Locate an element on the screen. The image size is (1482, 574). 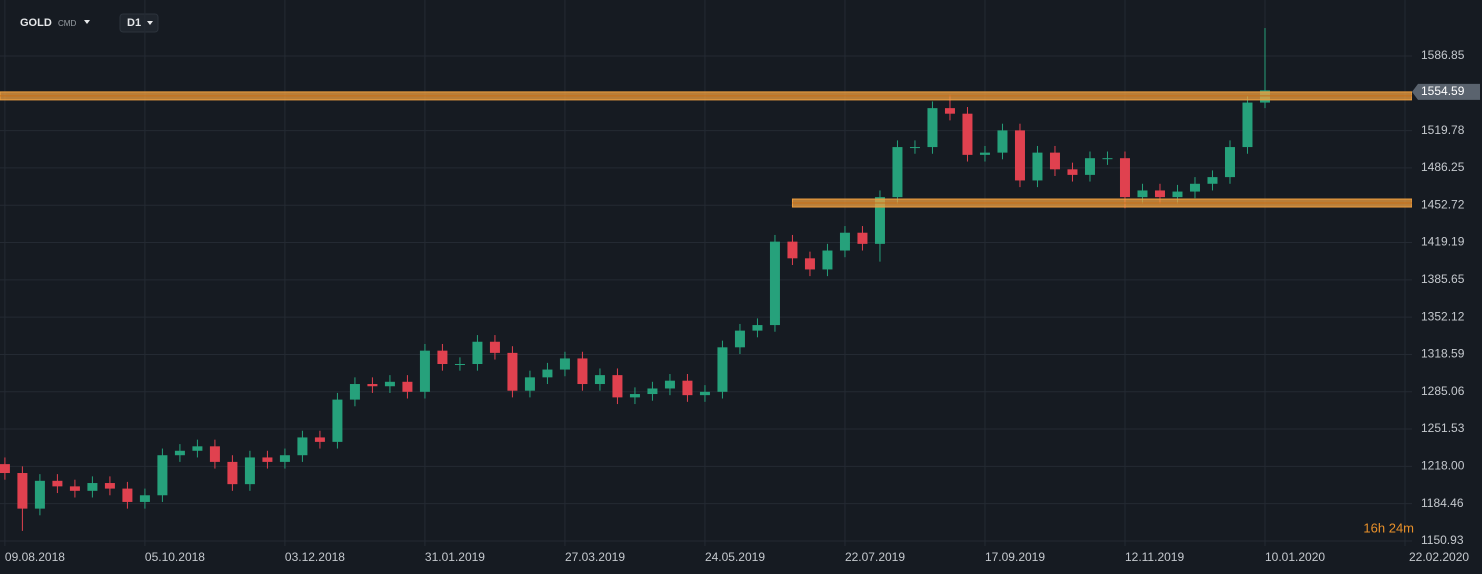
axis-panel is located at coordinates (741, 560).